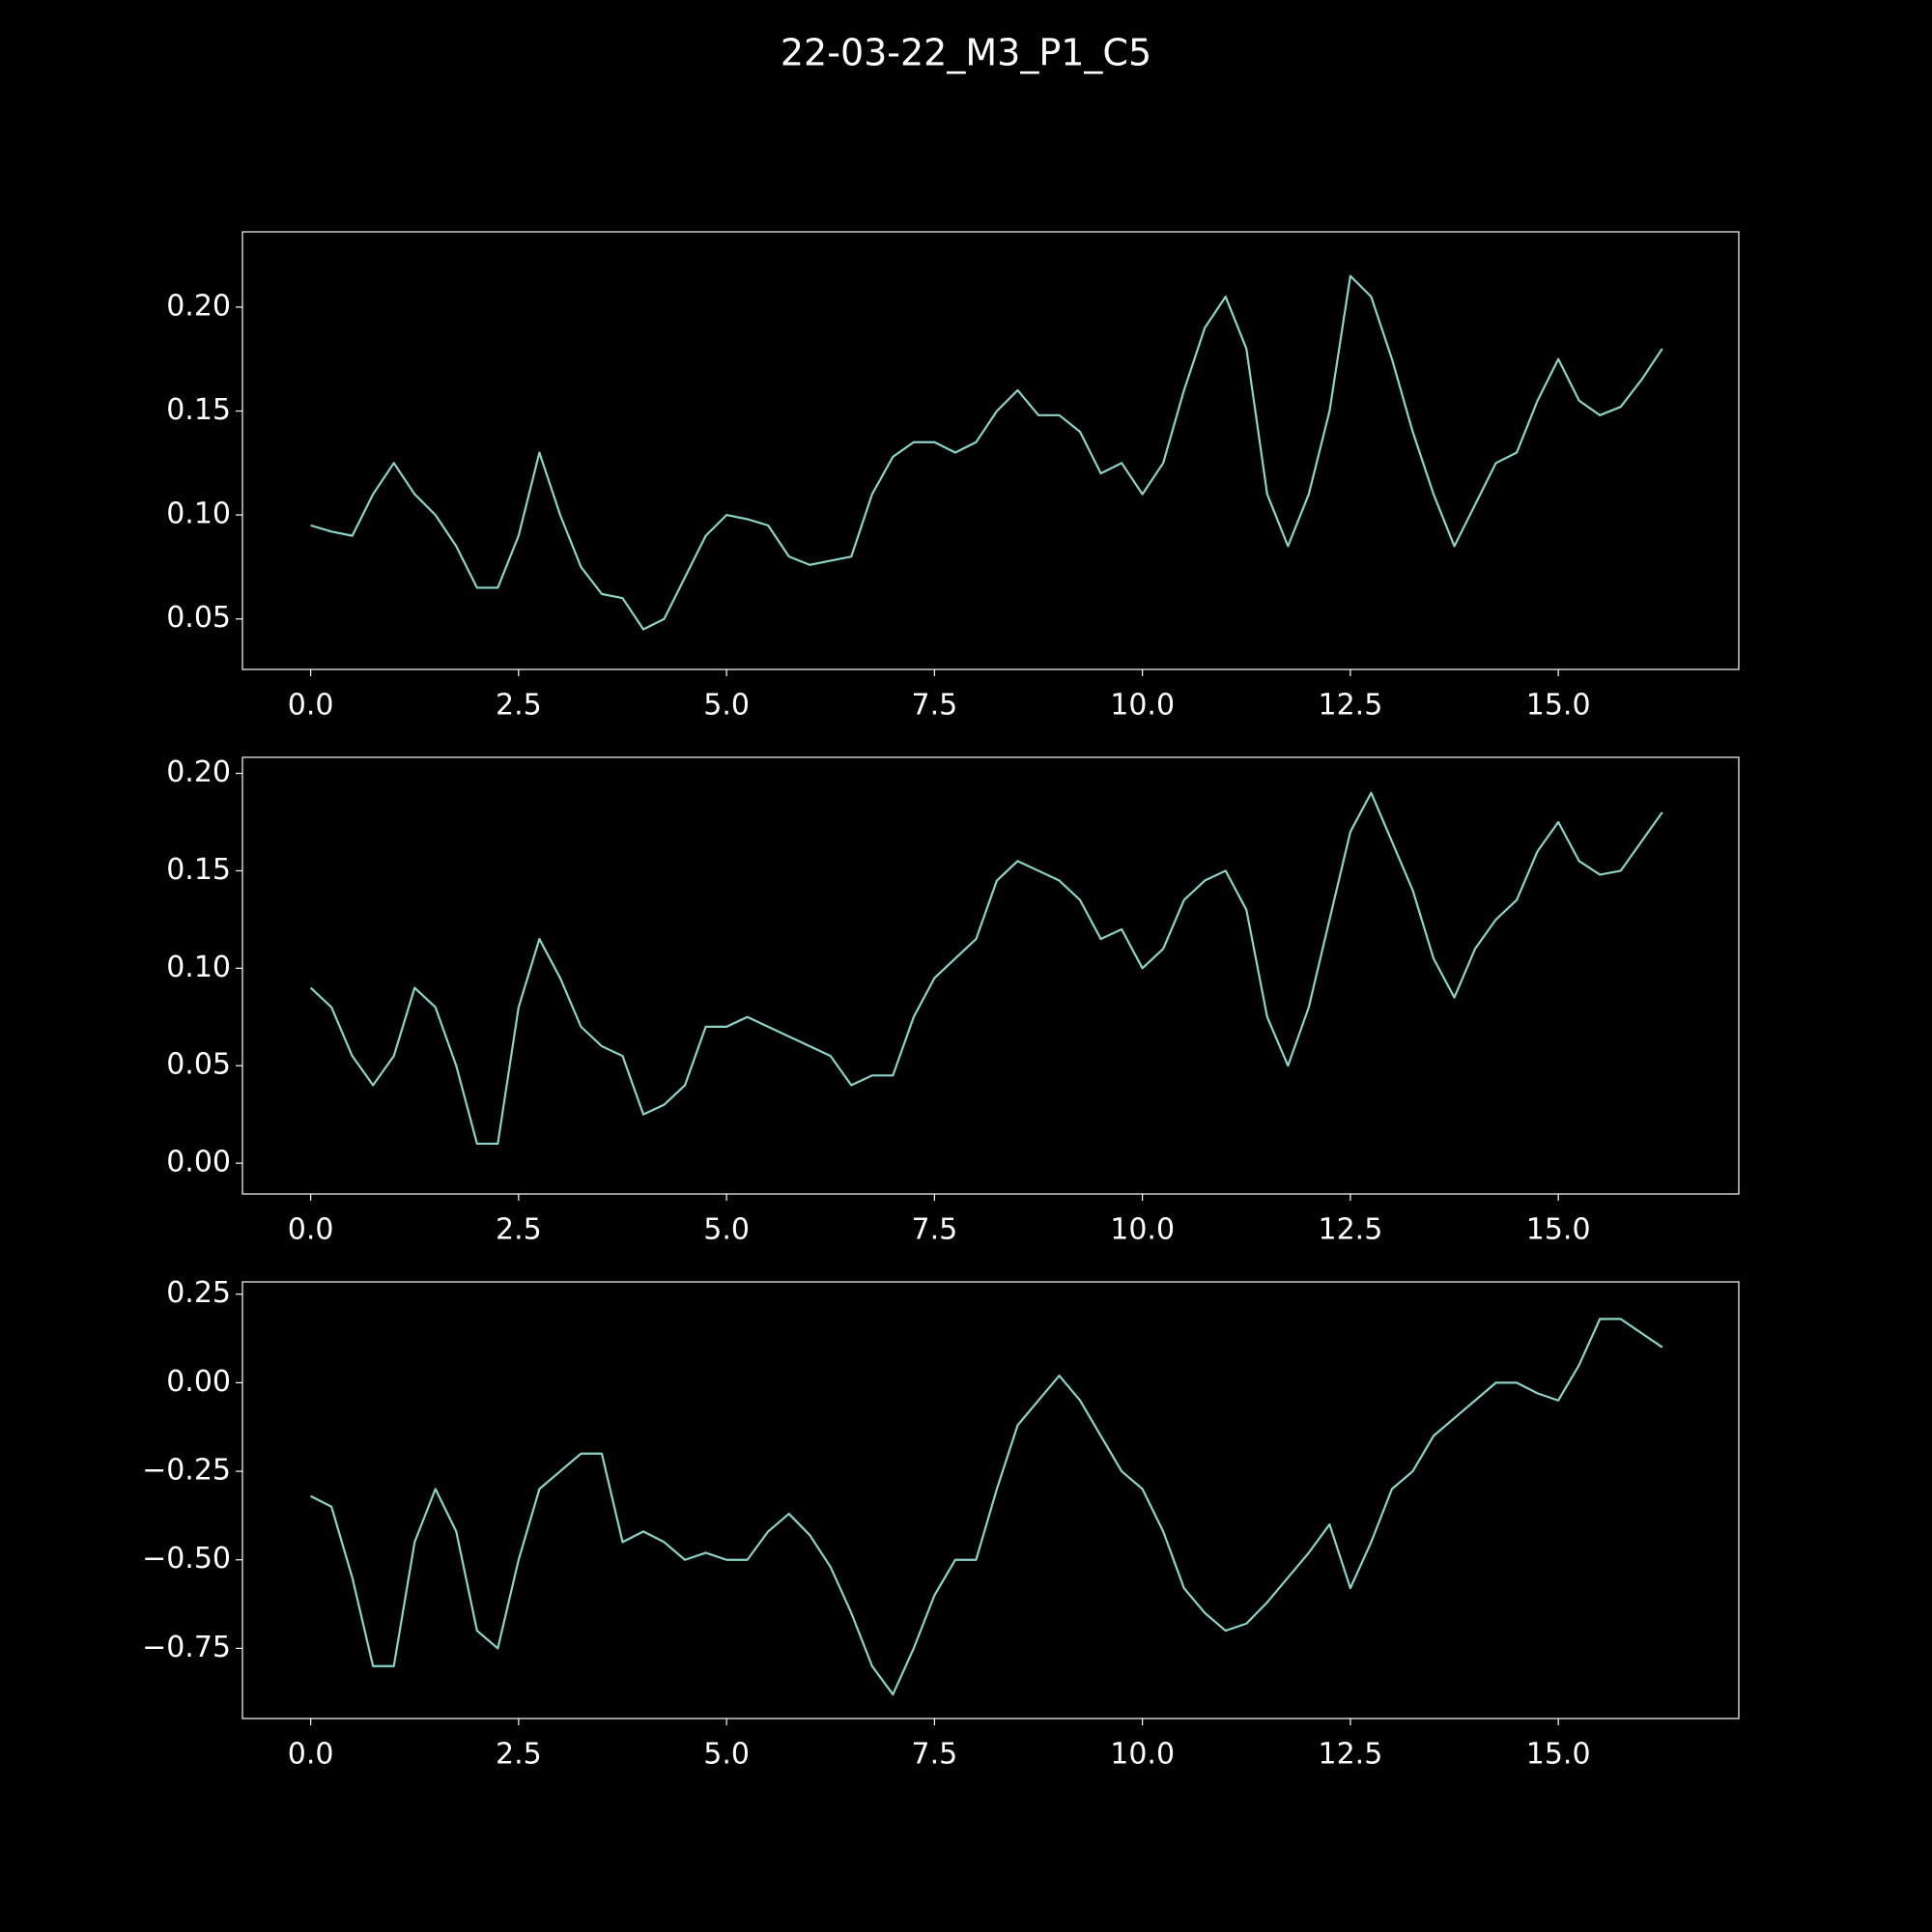 The width and height of the screenshot is (1932, 1932). Describe the element at coordinates (186, 1471) in the screenshot. I see `y-tick-label: −0.25` at that location.